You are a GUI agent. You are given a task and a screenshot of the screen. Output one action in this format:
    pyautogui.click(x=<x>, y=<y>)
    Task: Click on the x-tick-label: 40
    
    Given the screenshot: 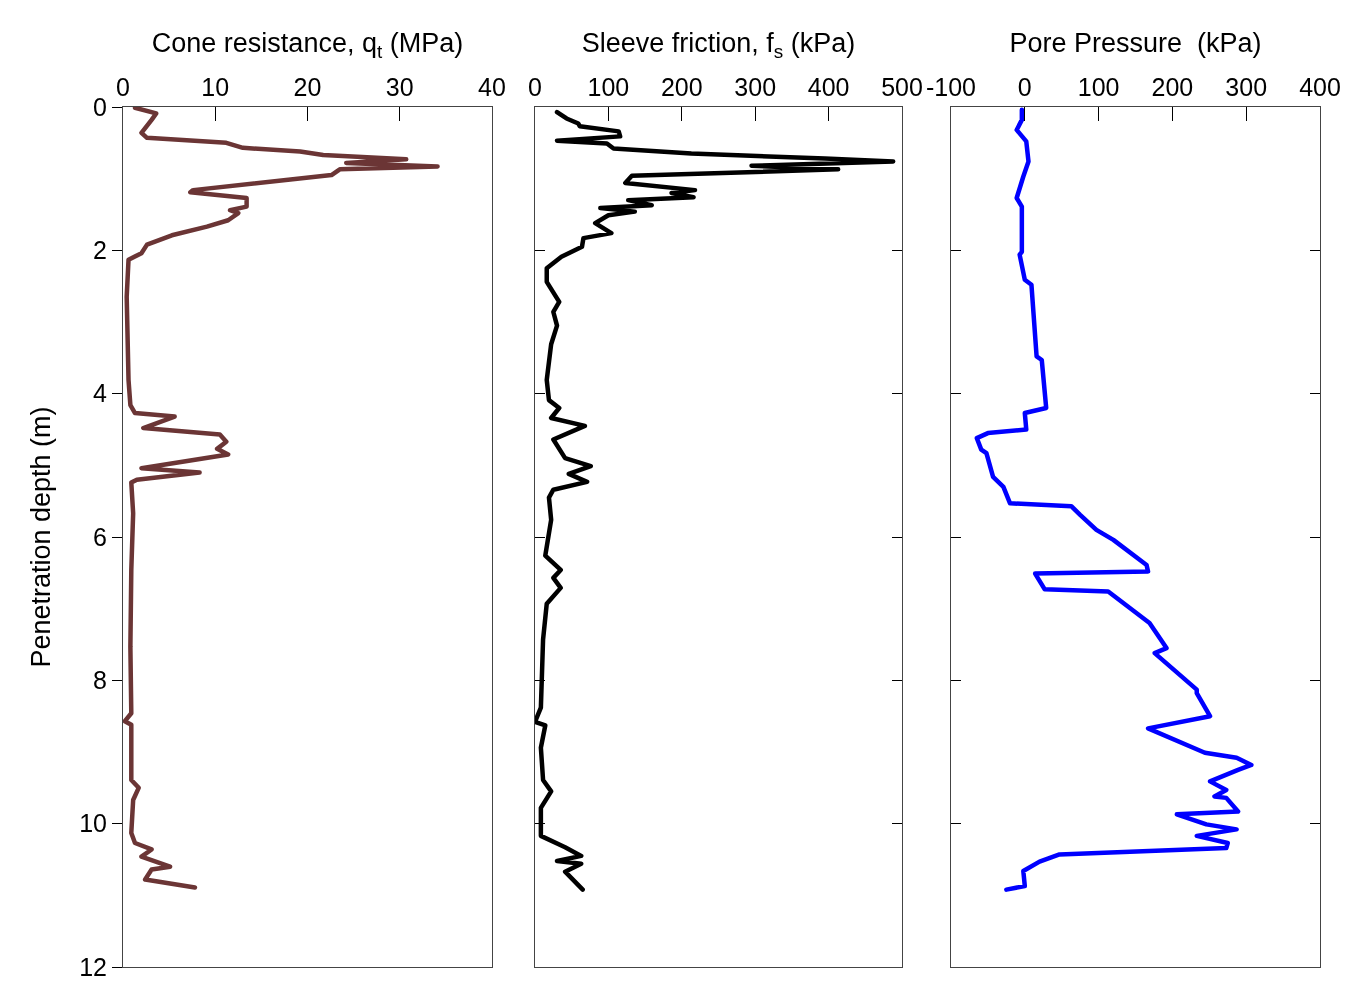 What is the action you would take?
    pyautogui.click(x=492, y=87)
    